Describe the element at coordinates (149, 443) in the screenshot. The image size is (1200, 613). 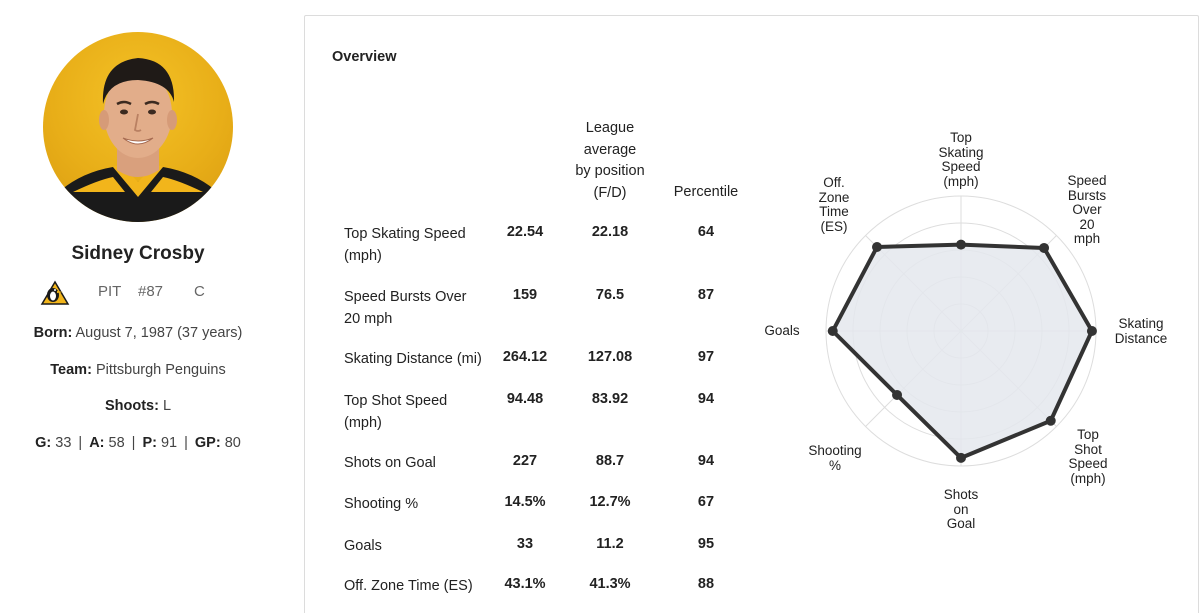
I see `points-label: P:` at that location.